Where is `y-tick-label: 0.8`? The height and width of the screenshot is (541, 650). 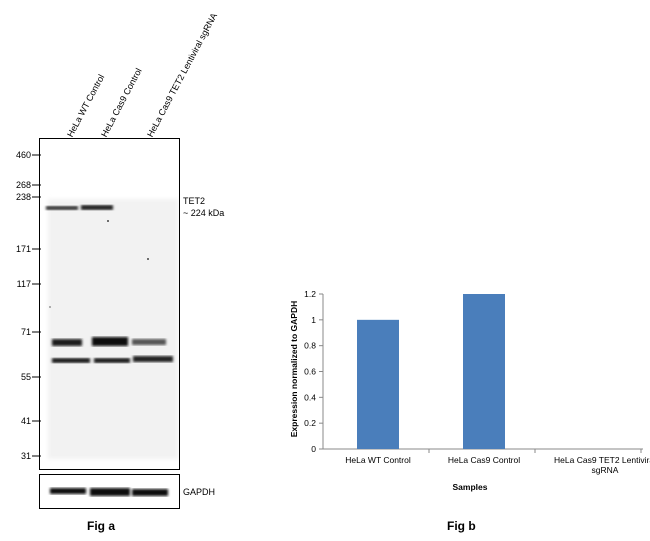
y-tick-label: 0.8 is located at coordinates (310, 346).